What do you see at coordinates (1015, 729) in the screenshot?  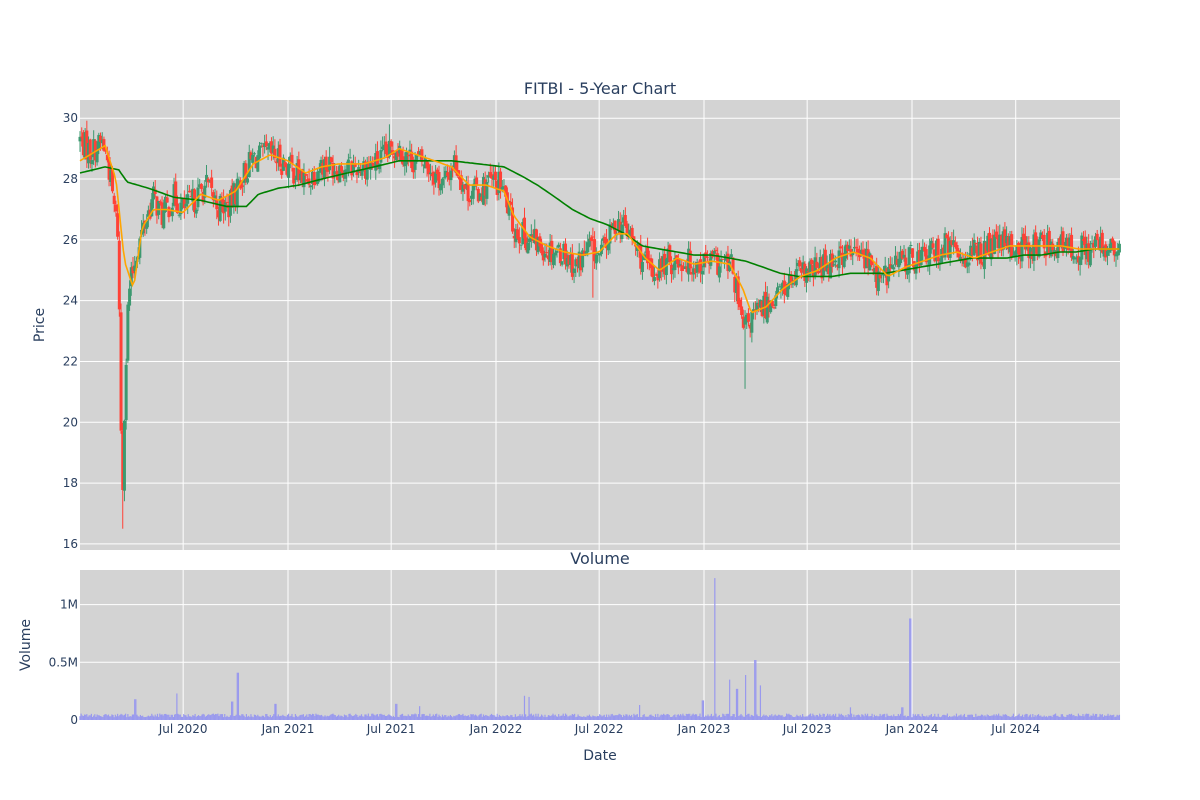 I see `x-tick-label: Jul 2024` at bounding box center [1015, 729].